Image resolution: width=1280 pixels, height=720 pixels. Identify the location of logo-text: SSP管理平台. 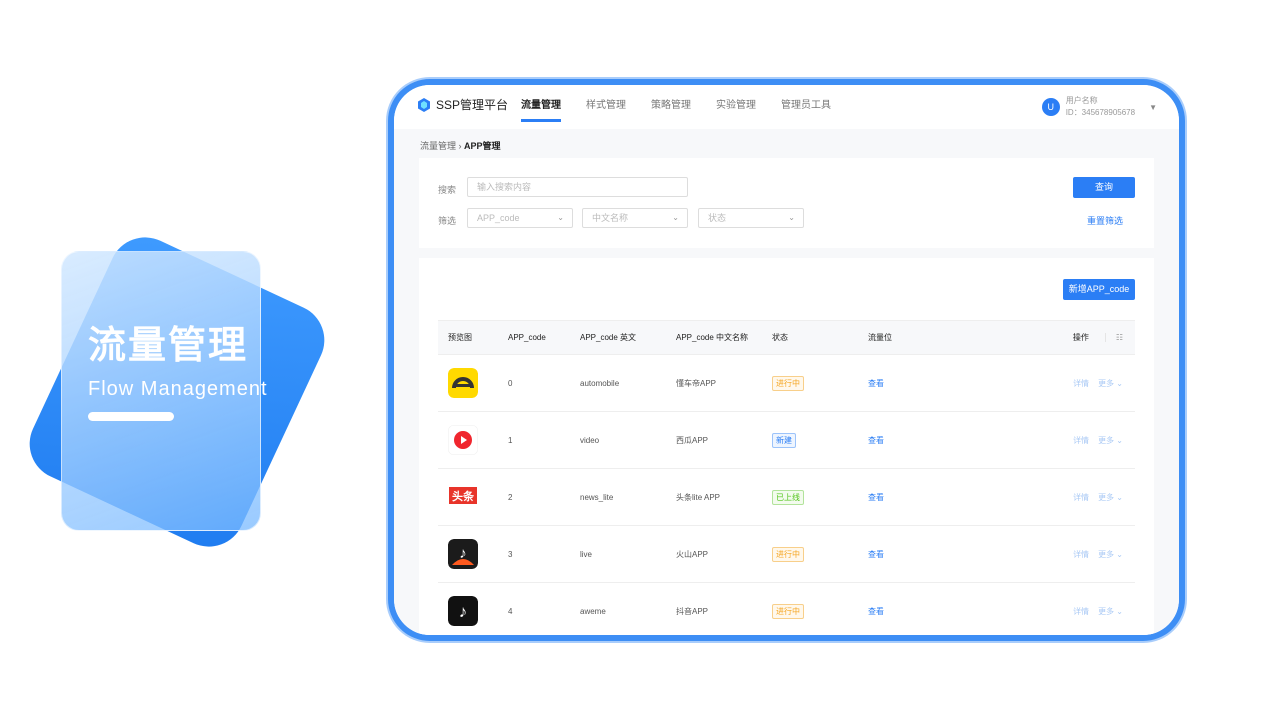
(472, 105).